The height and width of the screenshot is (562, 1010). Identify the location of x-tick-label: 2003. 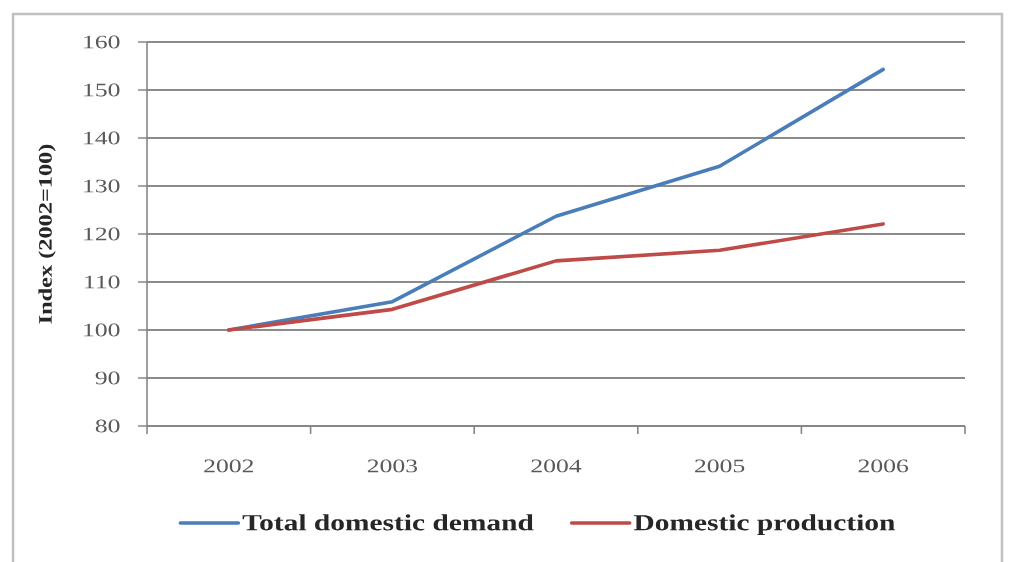
(392, 466).